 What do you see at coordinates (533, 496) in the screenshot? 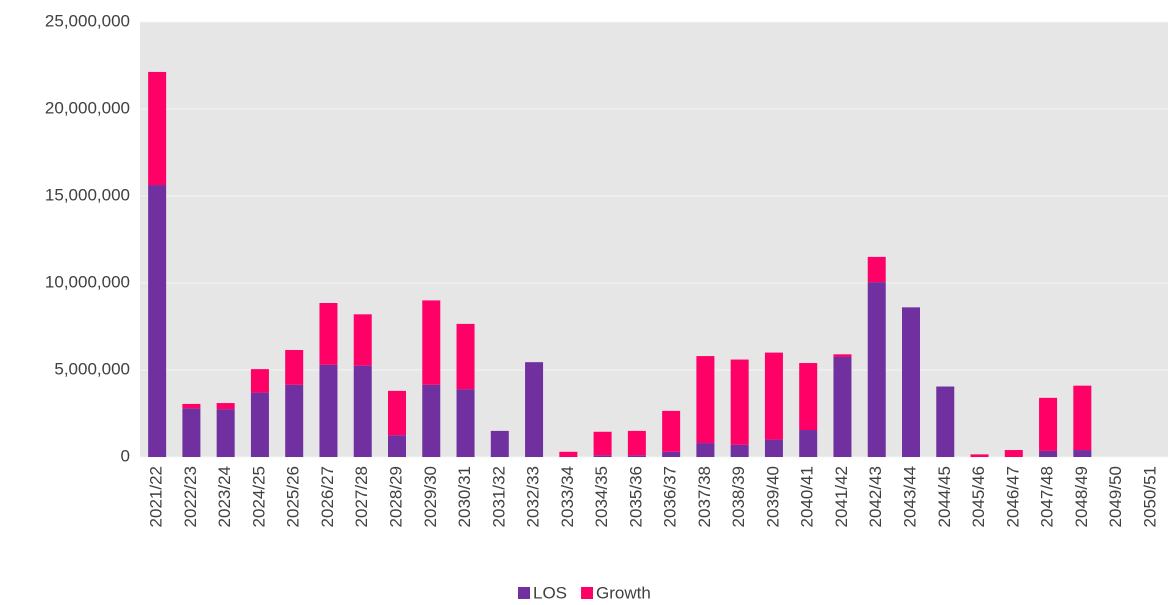
I see `x-tick-label: 2032/33` at bounding box center [533, 496].